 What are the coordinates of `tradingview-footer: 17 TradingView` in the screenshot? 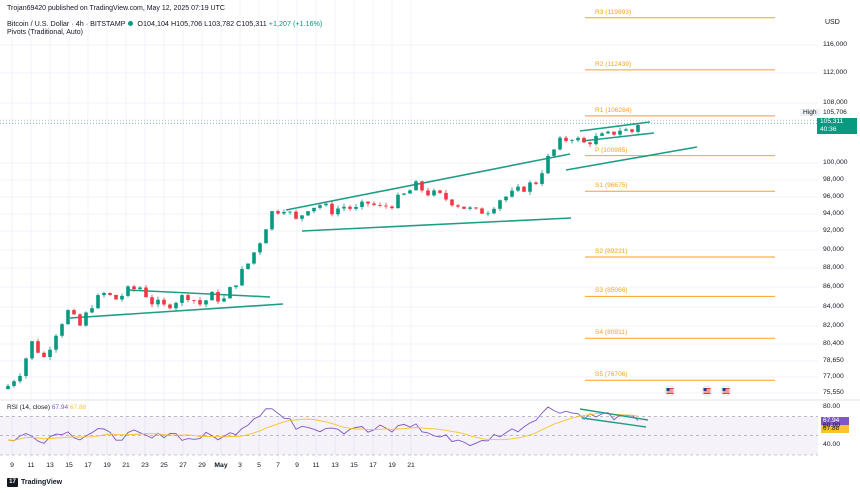 It's located at (34, 482).